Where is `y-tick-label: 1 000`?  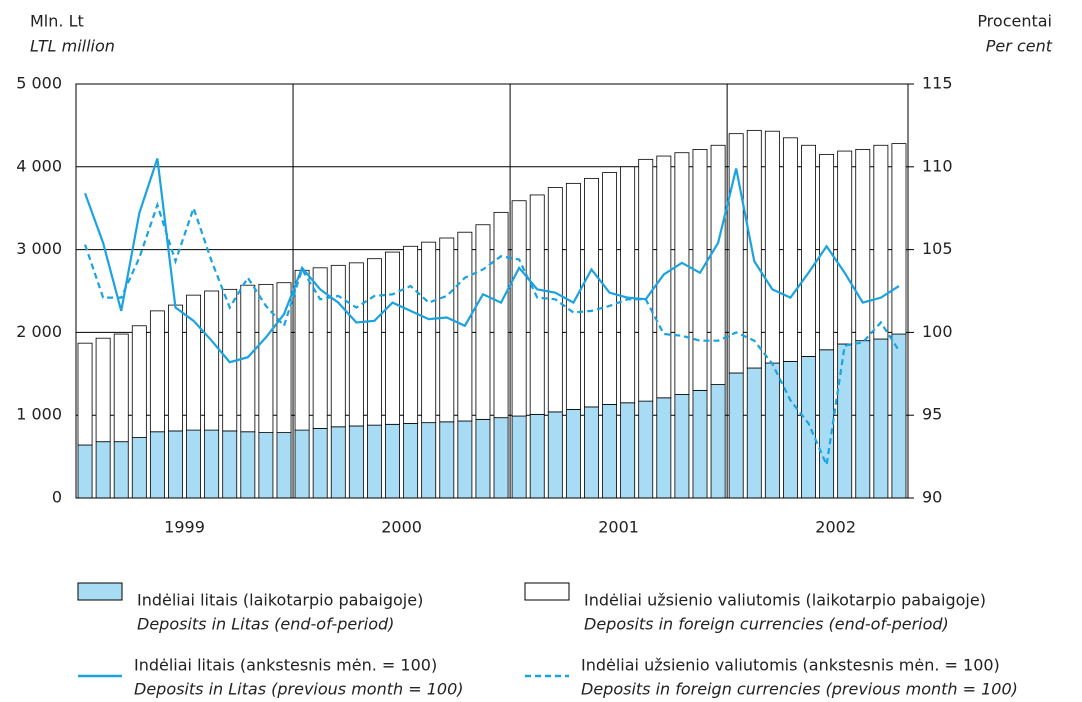 y-tick-label: 1 000 is located at coordinates (39, 414).